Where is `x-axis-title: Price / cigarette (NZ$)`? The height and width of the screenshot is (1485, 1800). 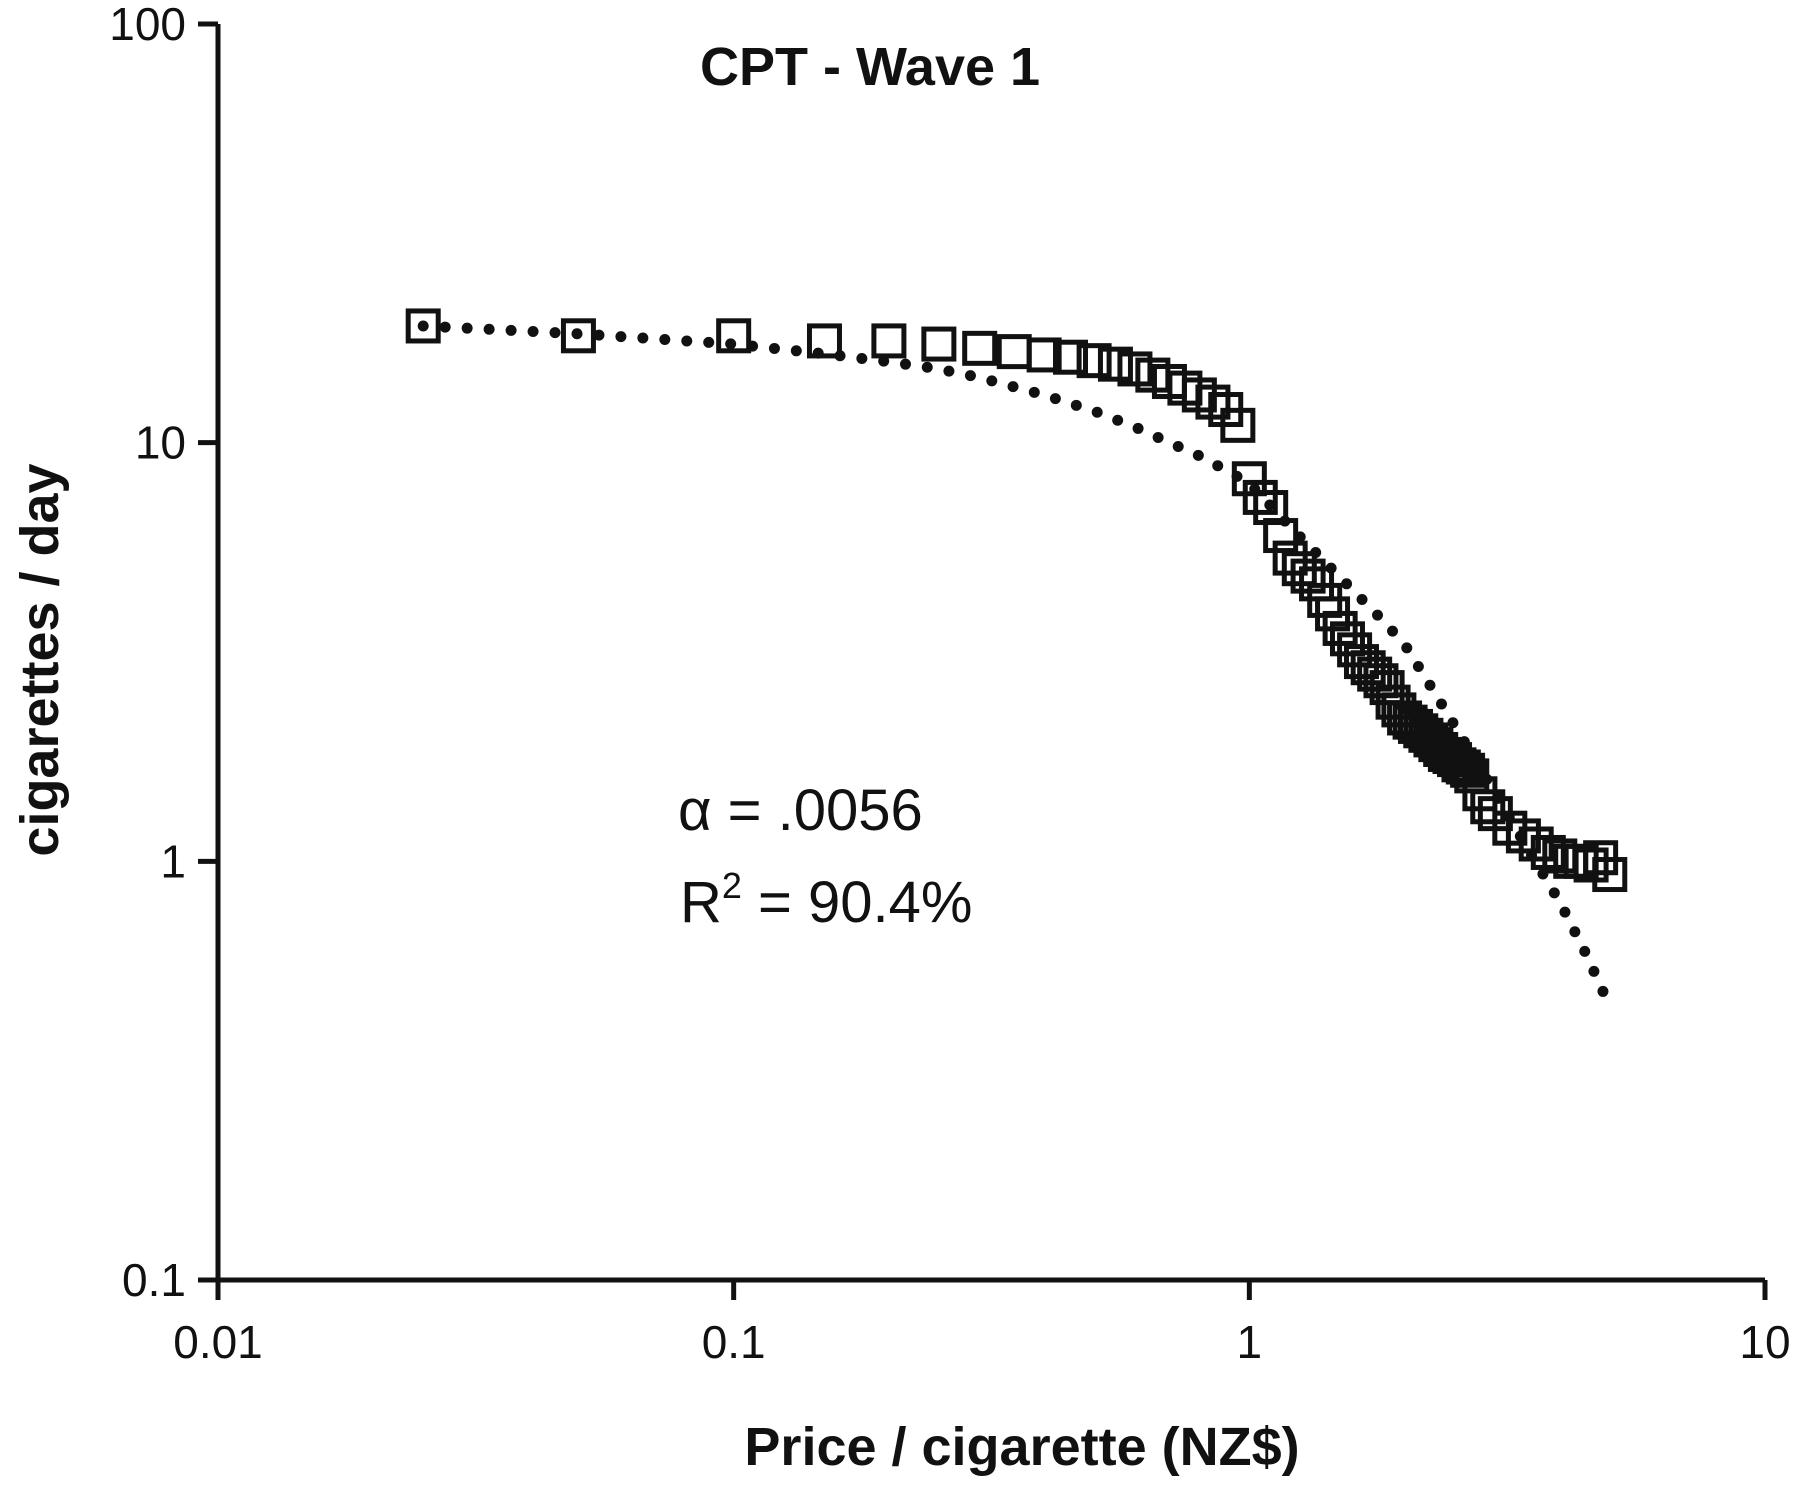
x-axis-title: Price / cigarette (NZ$) is located at coordinates (1021, 1447).